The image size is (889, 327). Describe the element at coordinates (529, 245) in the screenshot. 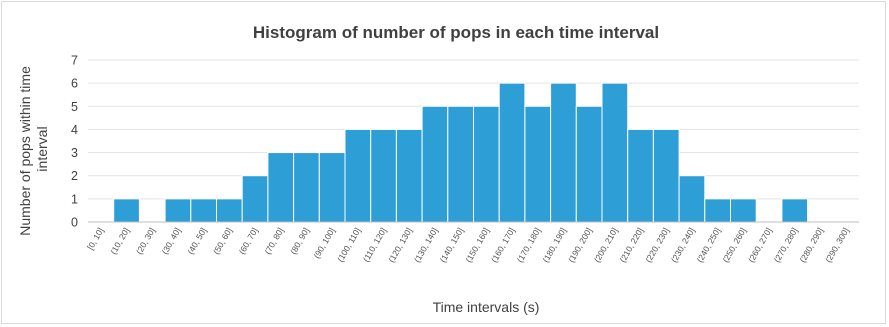

I see `x-tick-label: (170, 180]` at that location.